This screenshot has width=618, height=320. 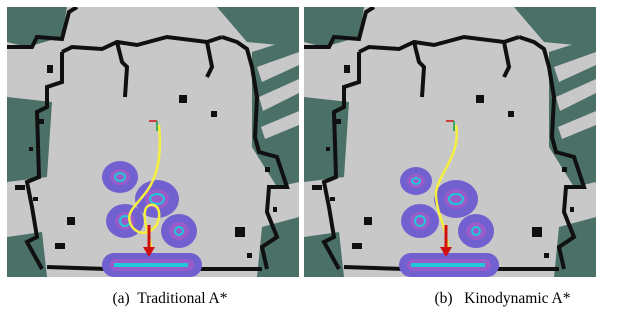 I want to click on caption-traditional-astar: (a) Traditional A*, so click(x=170, y=298).